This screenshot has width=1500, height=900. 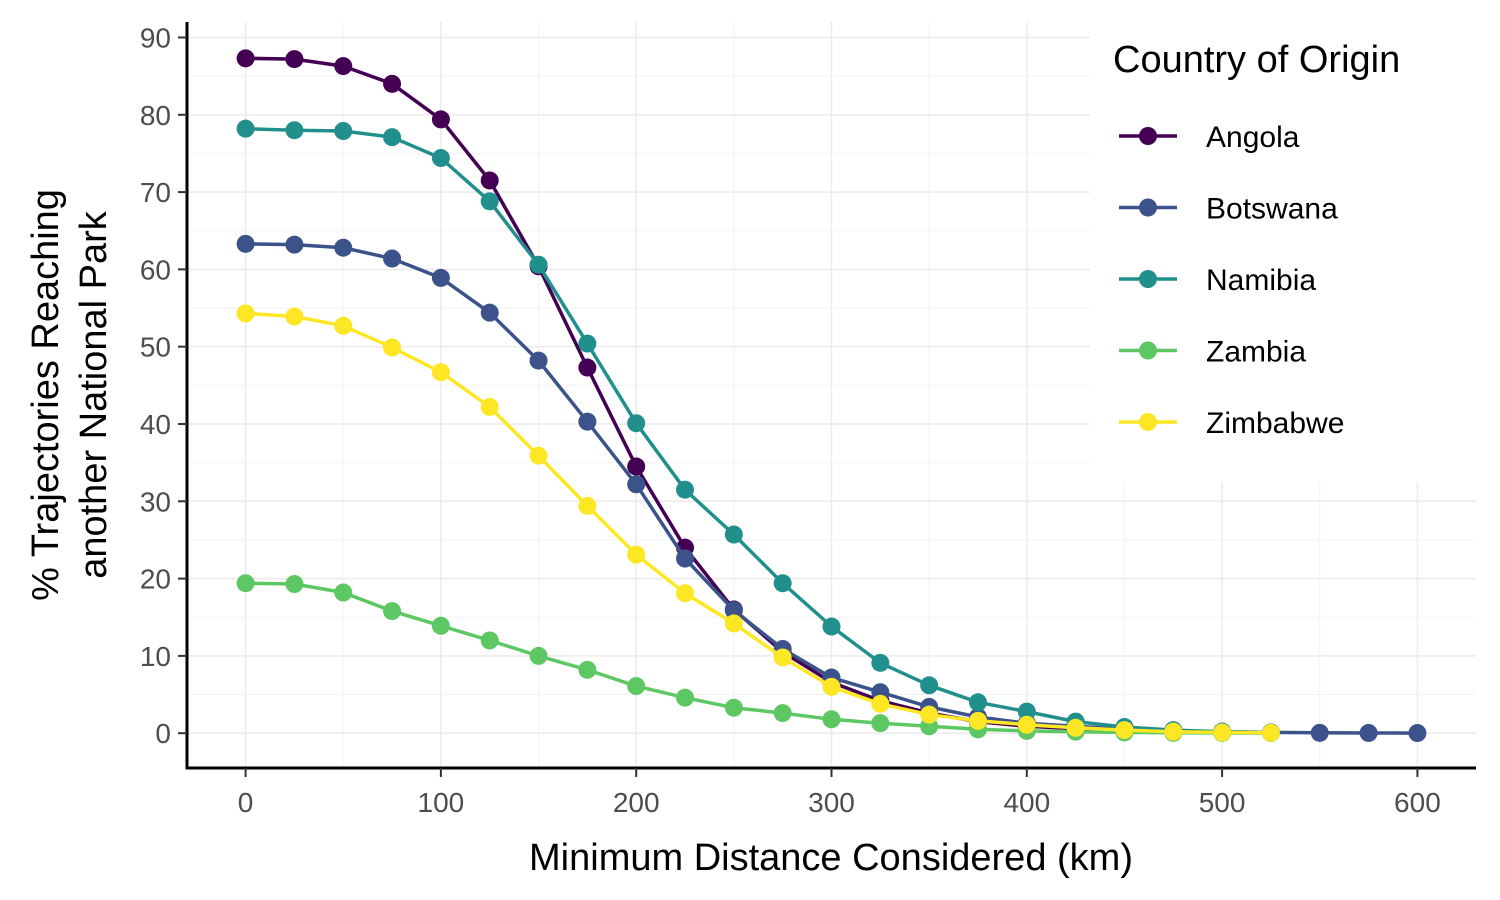 I want to click on y-tick-label: 10, so click(x=155, y=656).